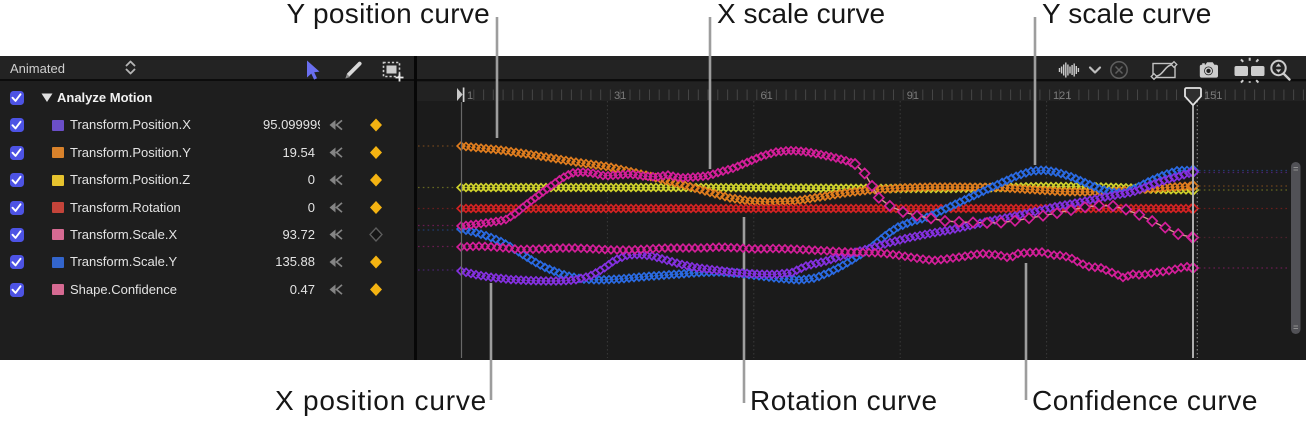  What do you see at coordinates (470, 96) in the screenshot?
I see `svg-text: 1` at bounding box center [470, 96].